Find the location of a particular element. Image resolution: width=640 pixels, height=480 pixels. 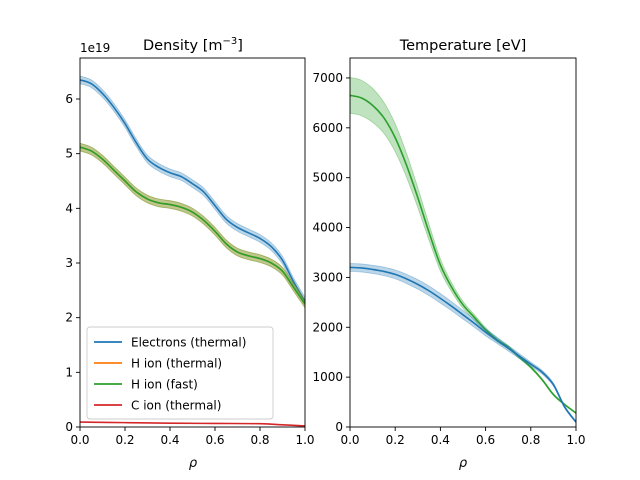

y-tick-label-0-3: 3 is located at coordinates (69, 263).